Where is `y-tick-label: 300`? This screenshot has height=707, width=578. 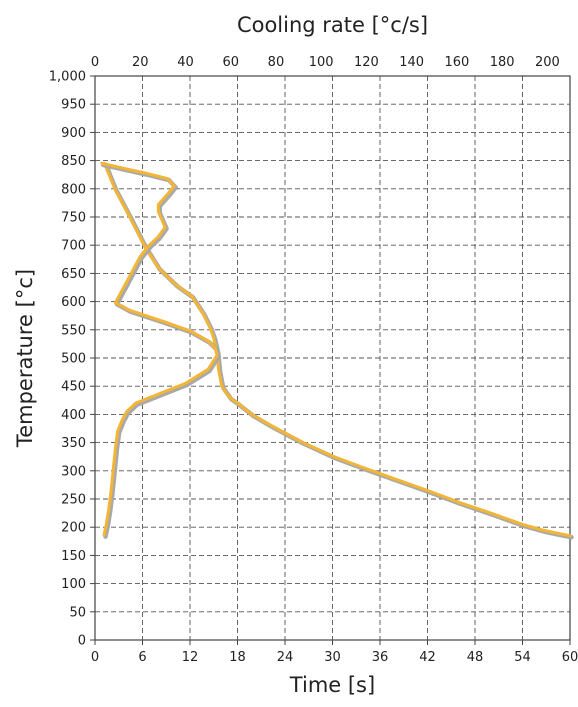 y-tick-label: 300 is located at coordinates (73, 471).